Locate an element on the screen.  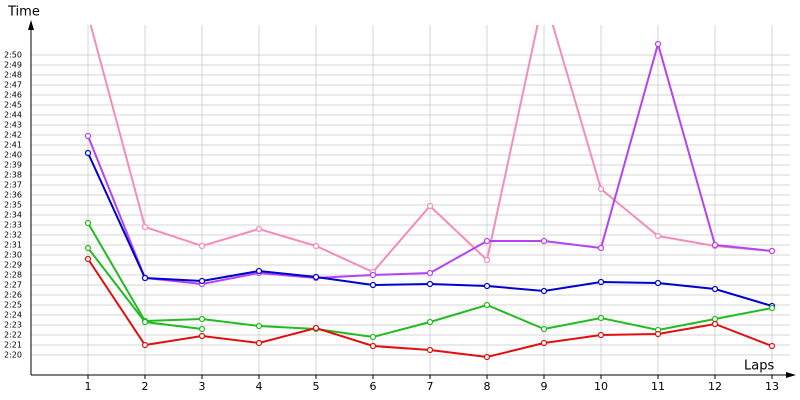
y-tick-label: 2:49 is located at coordinates (13, 65).